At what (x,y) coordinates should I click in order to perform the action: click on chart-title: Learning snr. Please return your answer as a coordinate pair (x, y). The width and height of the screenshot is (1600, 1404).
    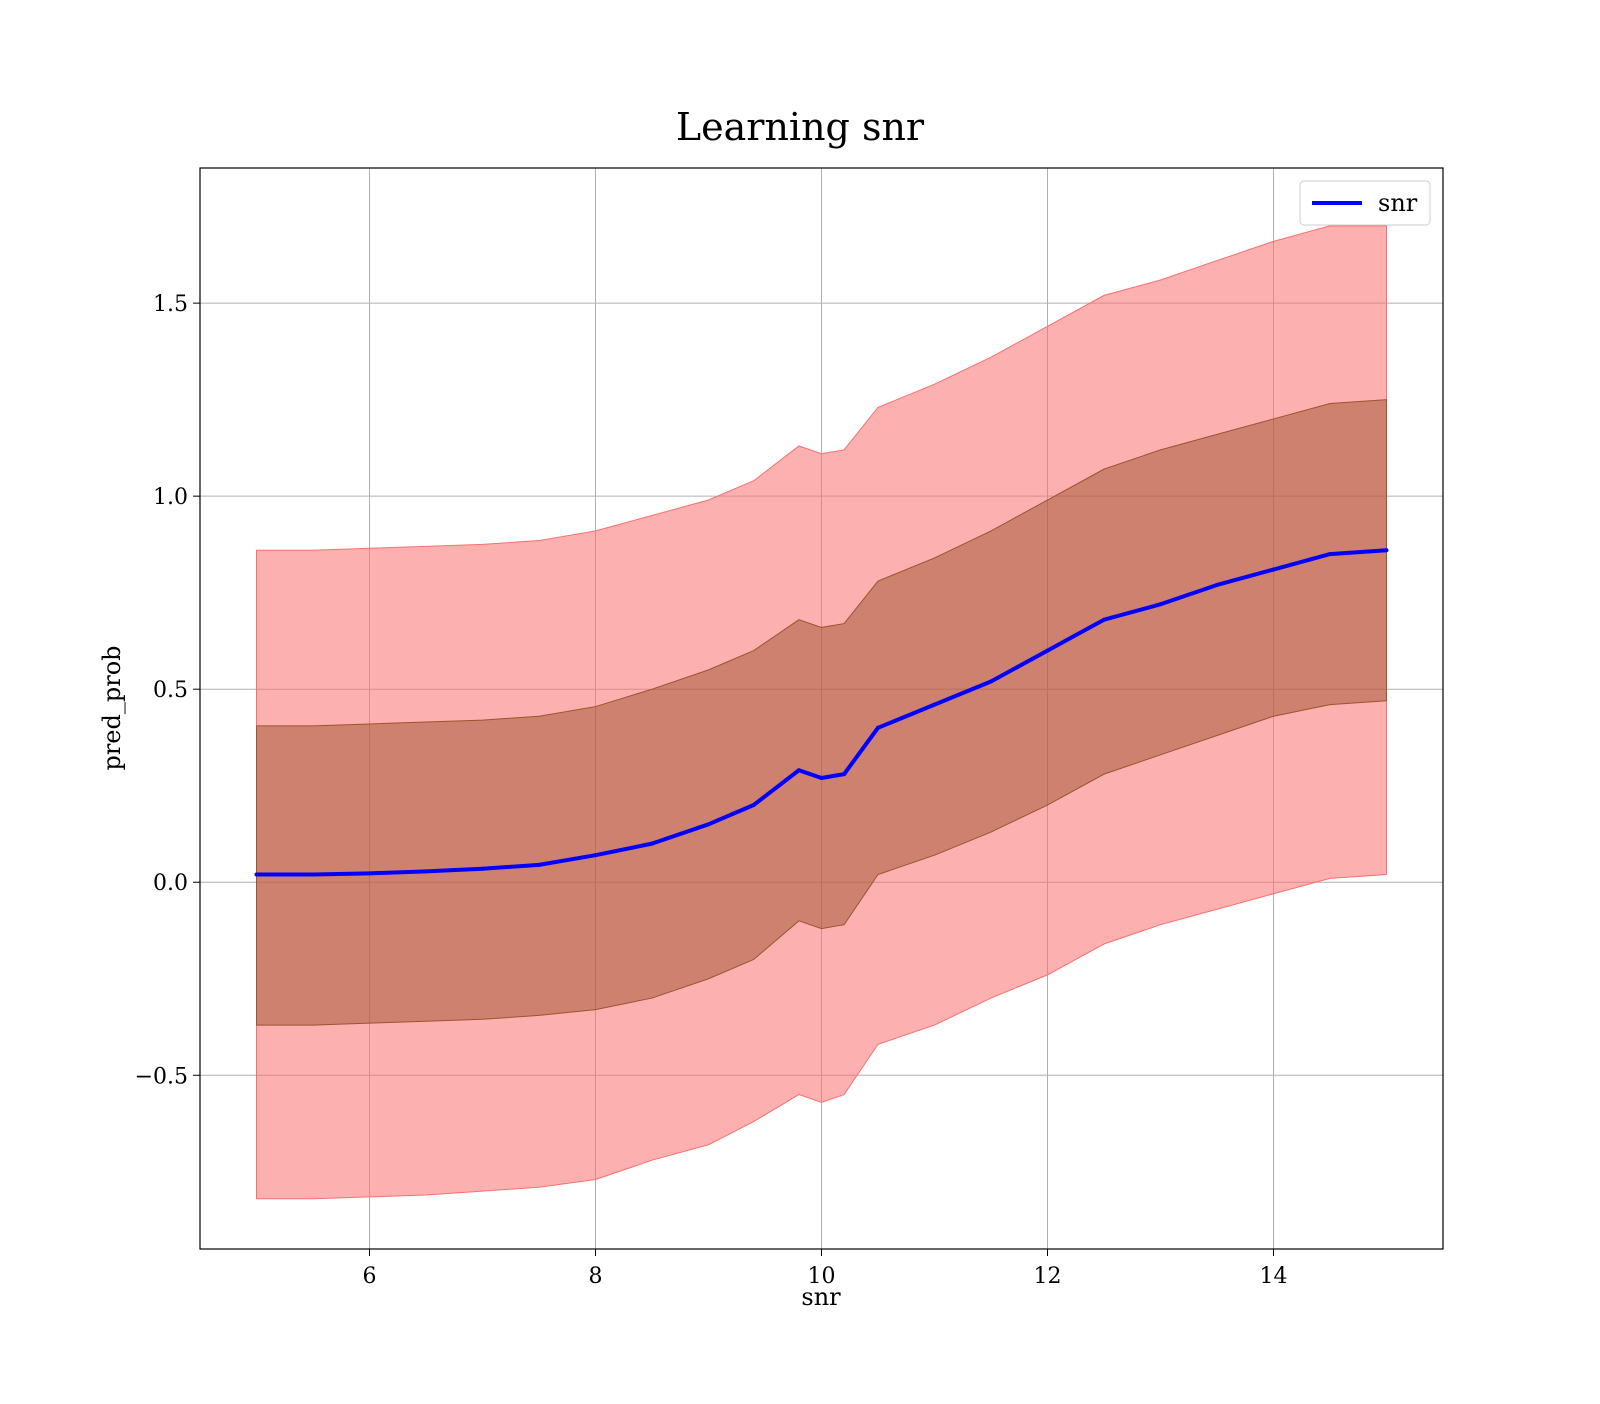
    Looking at the image, I should click on (800, 127).